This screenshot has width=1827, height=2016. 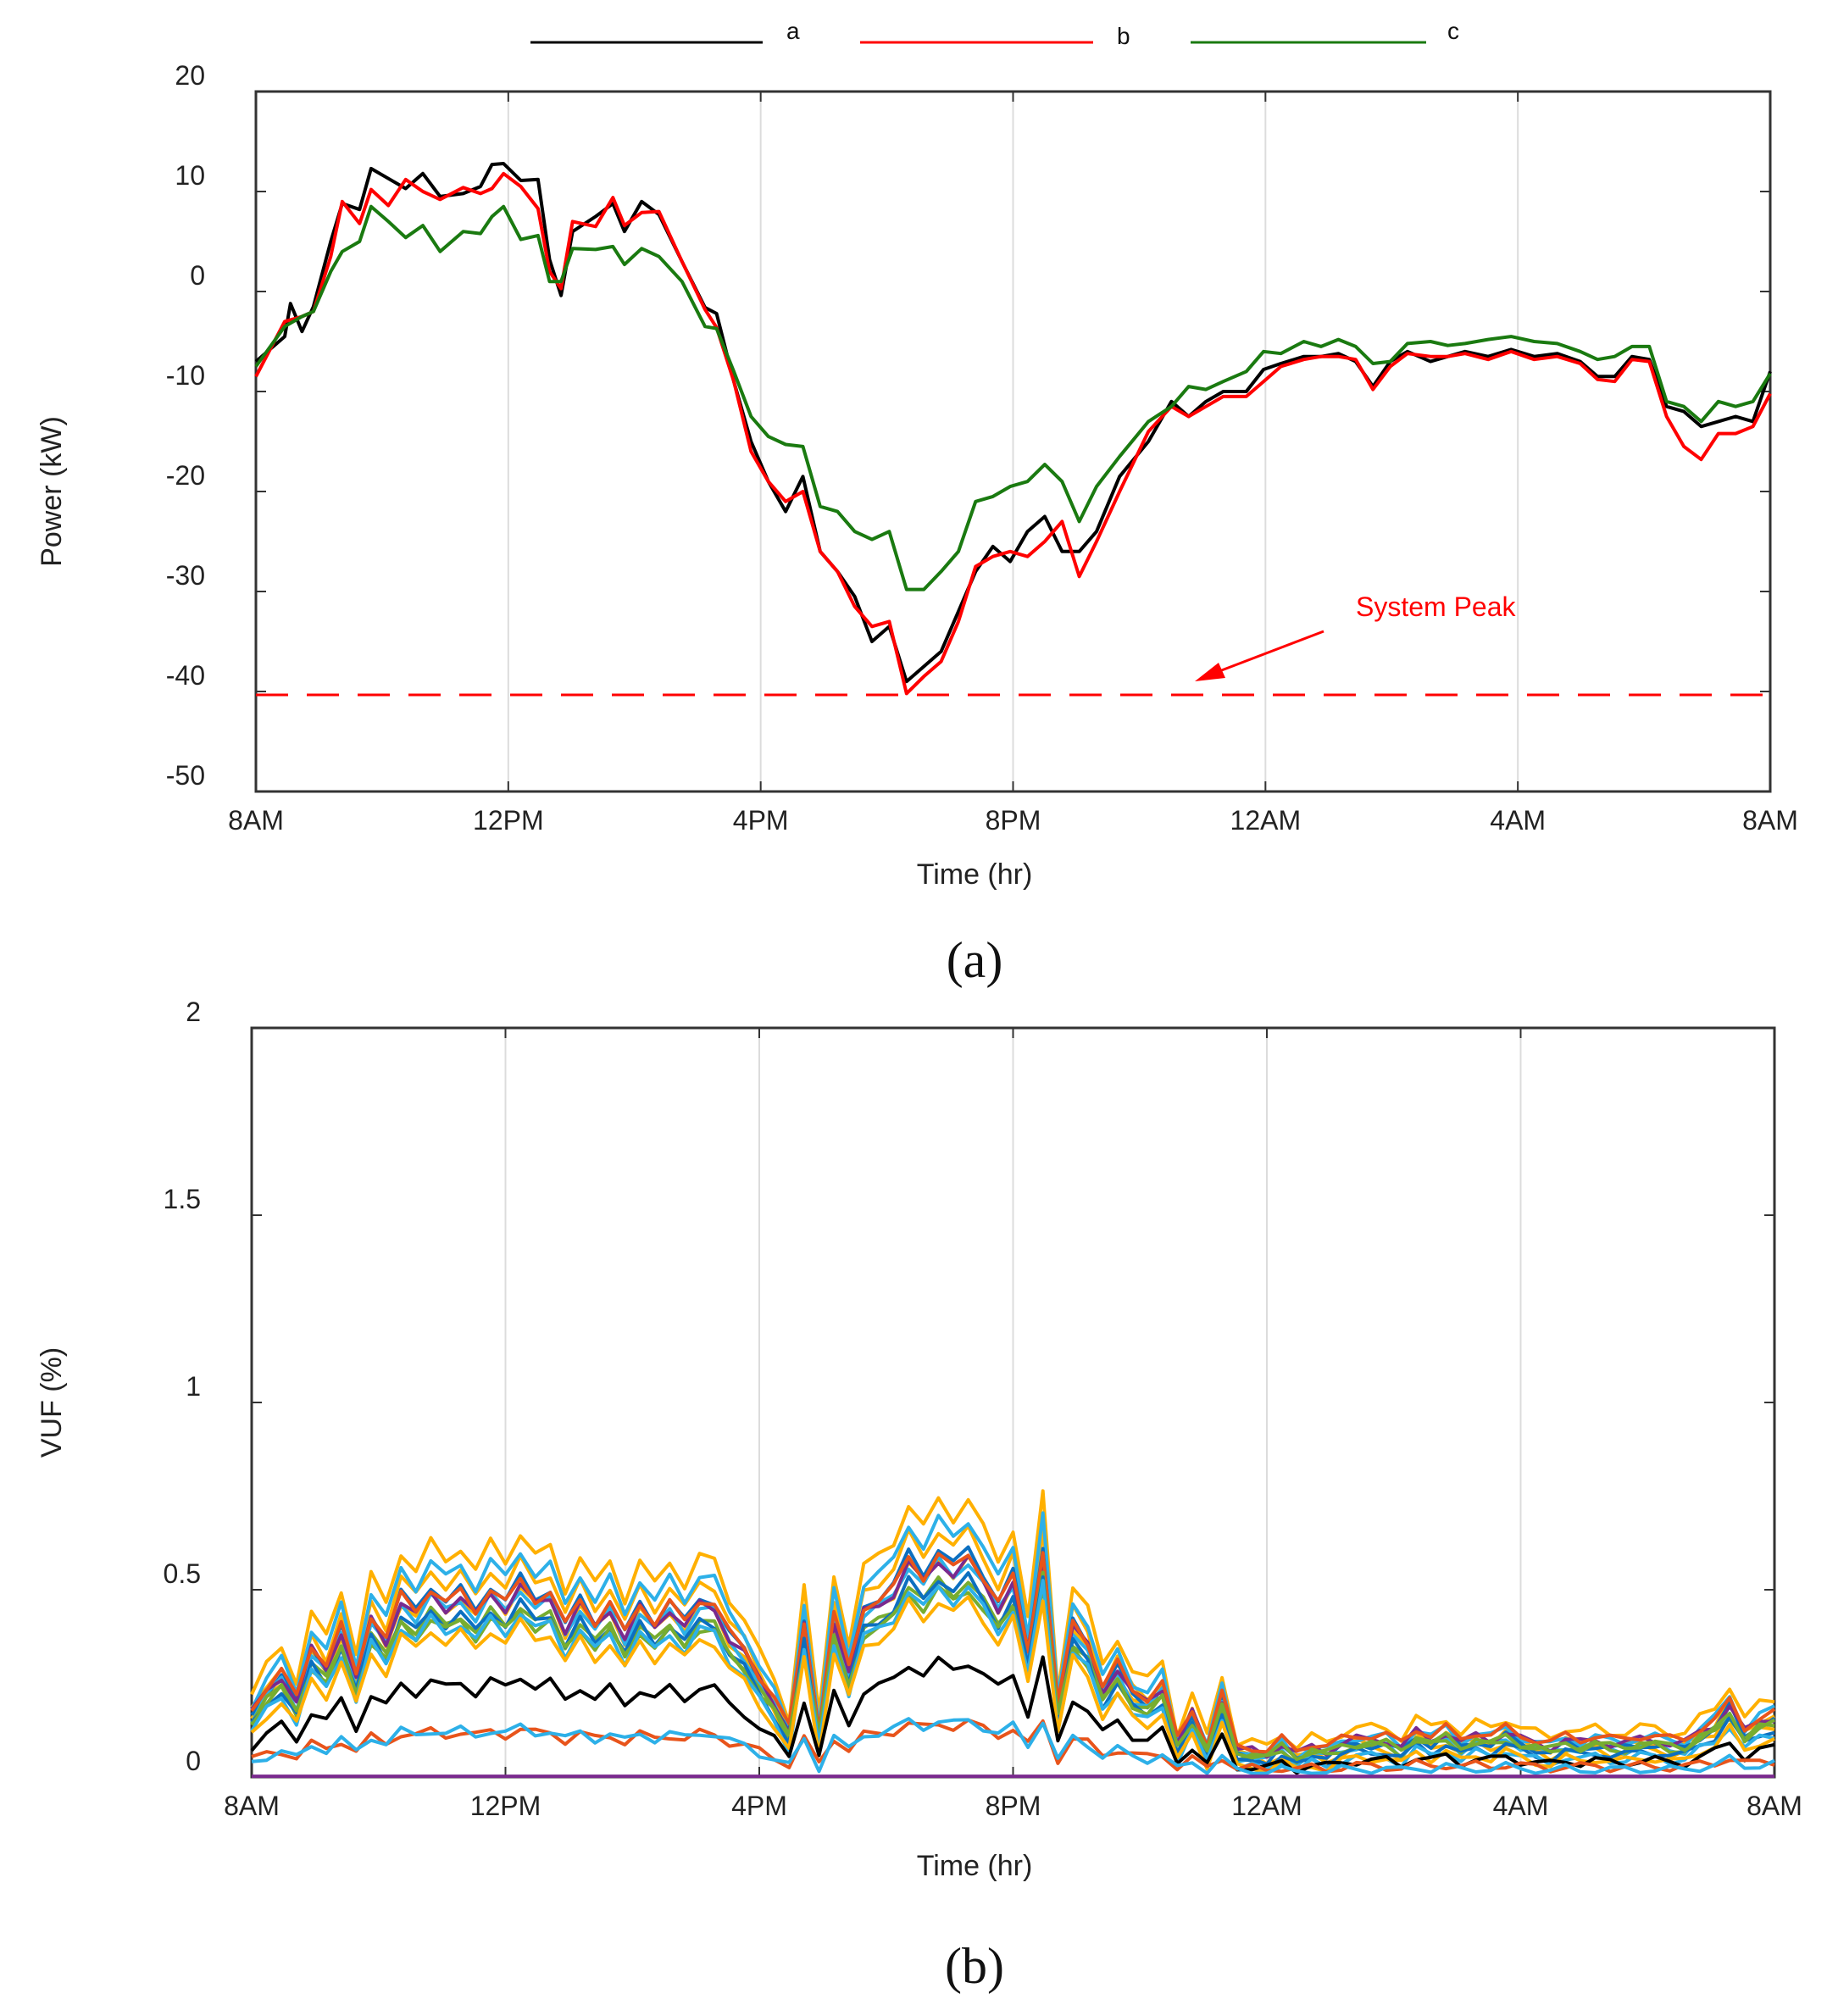 What do you see at coordinates (185, 675) in the screenshot?
I see `y-tick-label: -40` at bounding box center [185, 675].